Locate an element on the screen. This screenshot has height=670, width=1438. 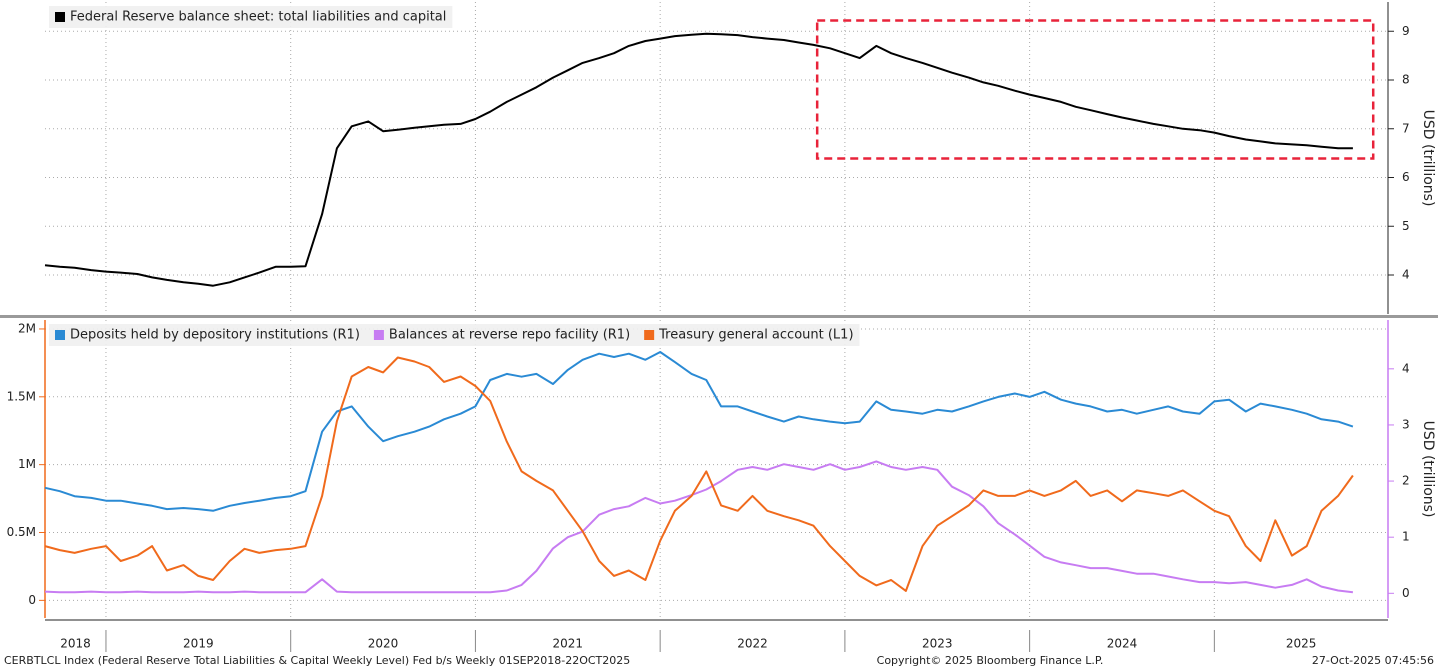
x-tick-label: 2021 is located at coordinates (568, 644).